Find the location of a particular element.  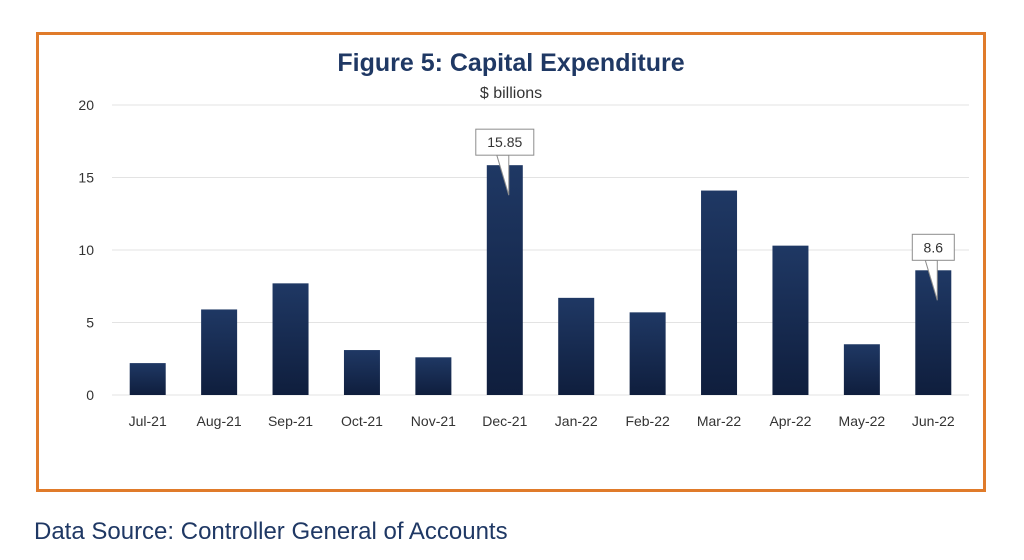

x-tick-label: Feb-22 is located at coordinates (647, 421).